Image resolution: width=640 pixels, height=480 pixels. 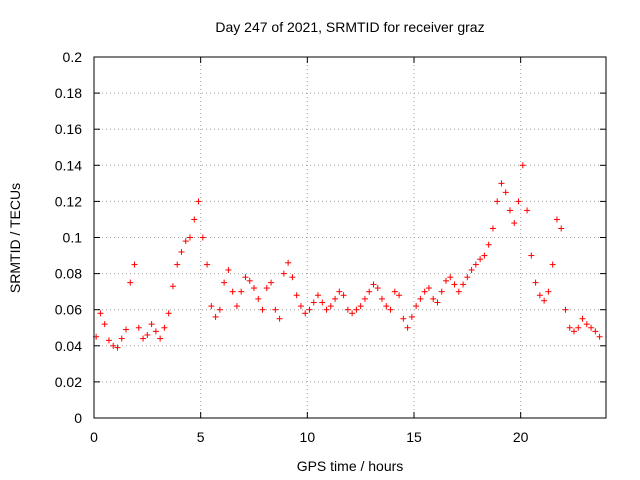 What do you see at coordinates (68, 165) in the screenshot?
I see `y-tick-label: 0.14` at bounding box center [68, 165].